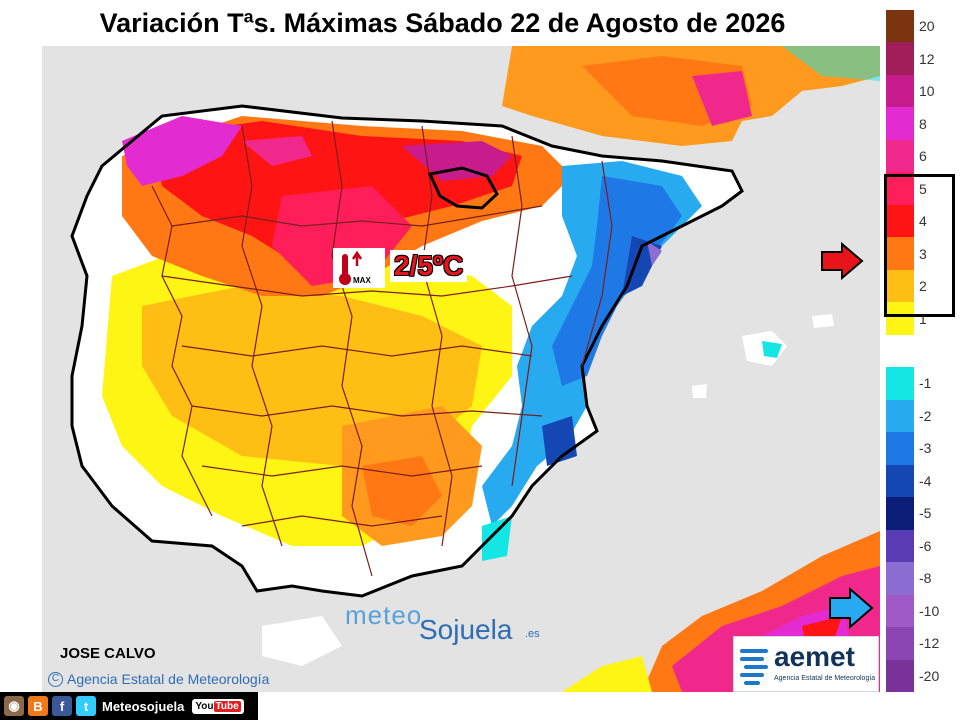 The height and width of the screenshot is (720, 960). What do you see at coordinates (754, 667) in the screenshot?
I see `aemet-swirl-icon` at bounding box center [754, 667].